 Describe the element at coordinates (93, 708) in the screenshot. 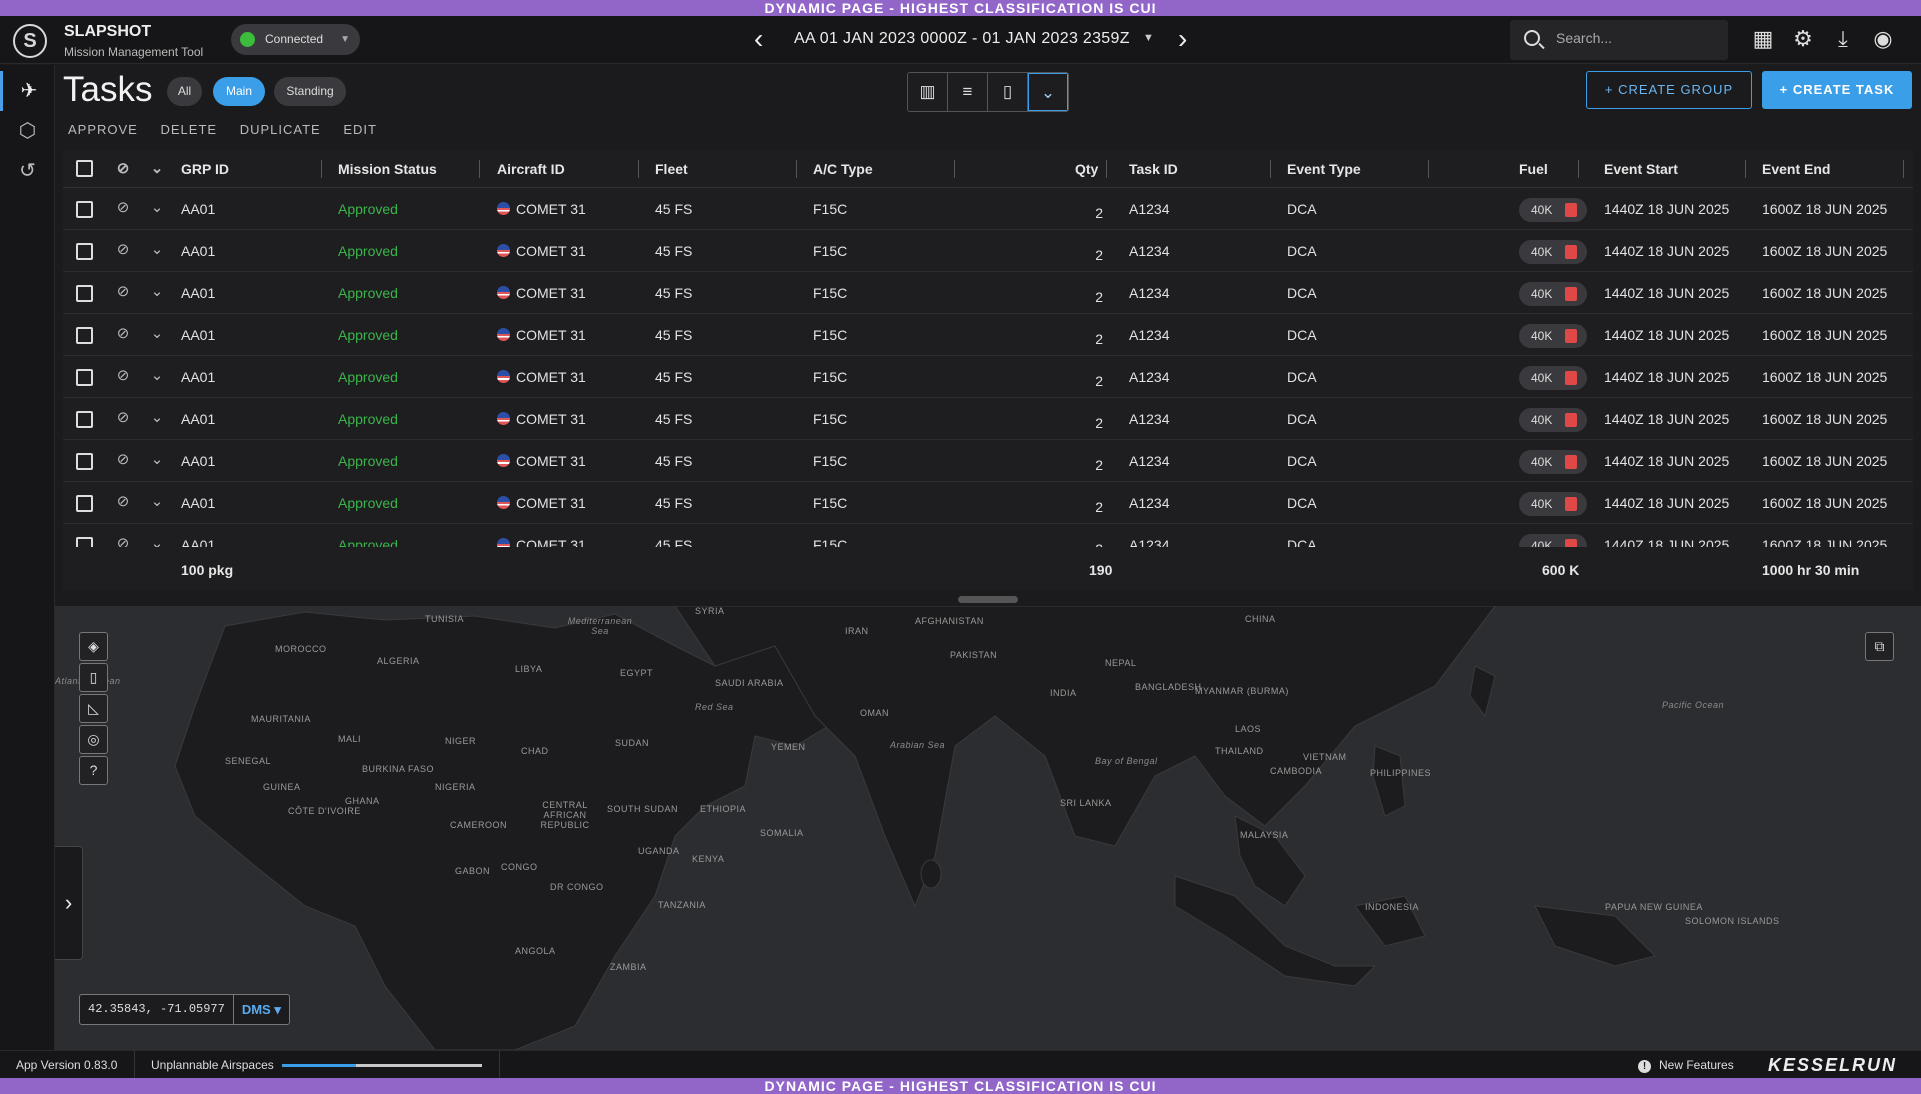

I see `measure-icon: ◺` at that location.